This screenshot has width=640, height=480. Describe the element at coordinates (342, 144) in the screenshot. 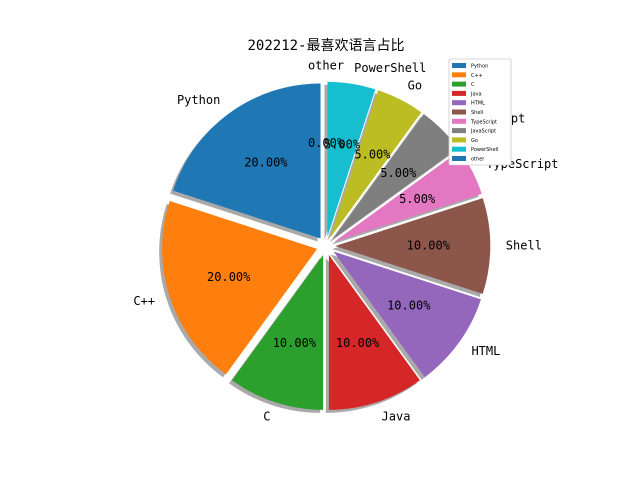

I see `percent-label-powershell: 5.00%` at that location.